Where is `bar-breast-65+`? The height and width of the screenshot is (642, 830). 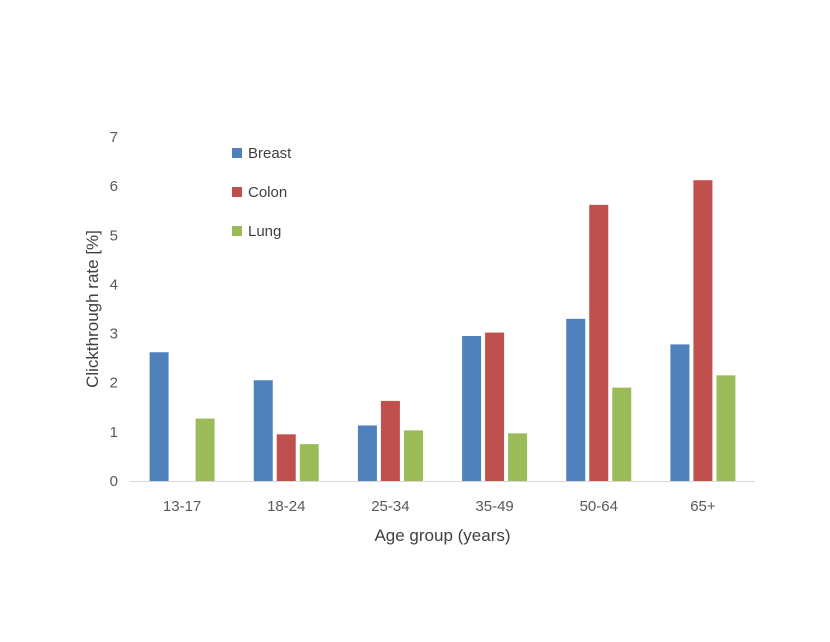
bar-breast-65+ is located at coordinates (680, 412).